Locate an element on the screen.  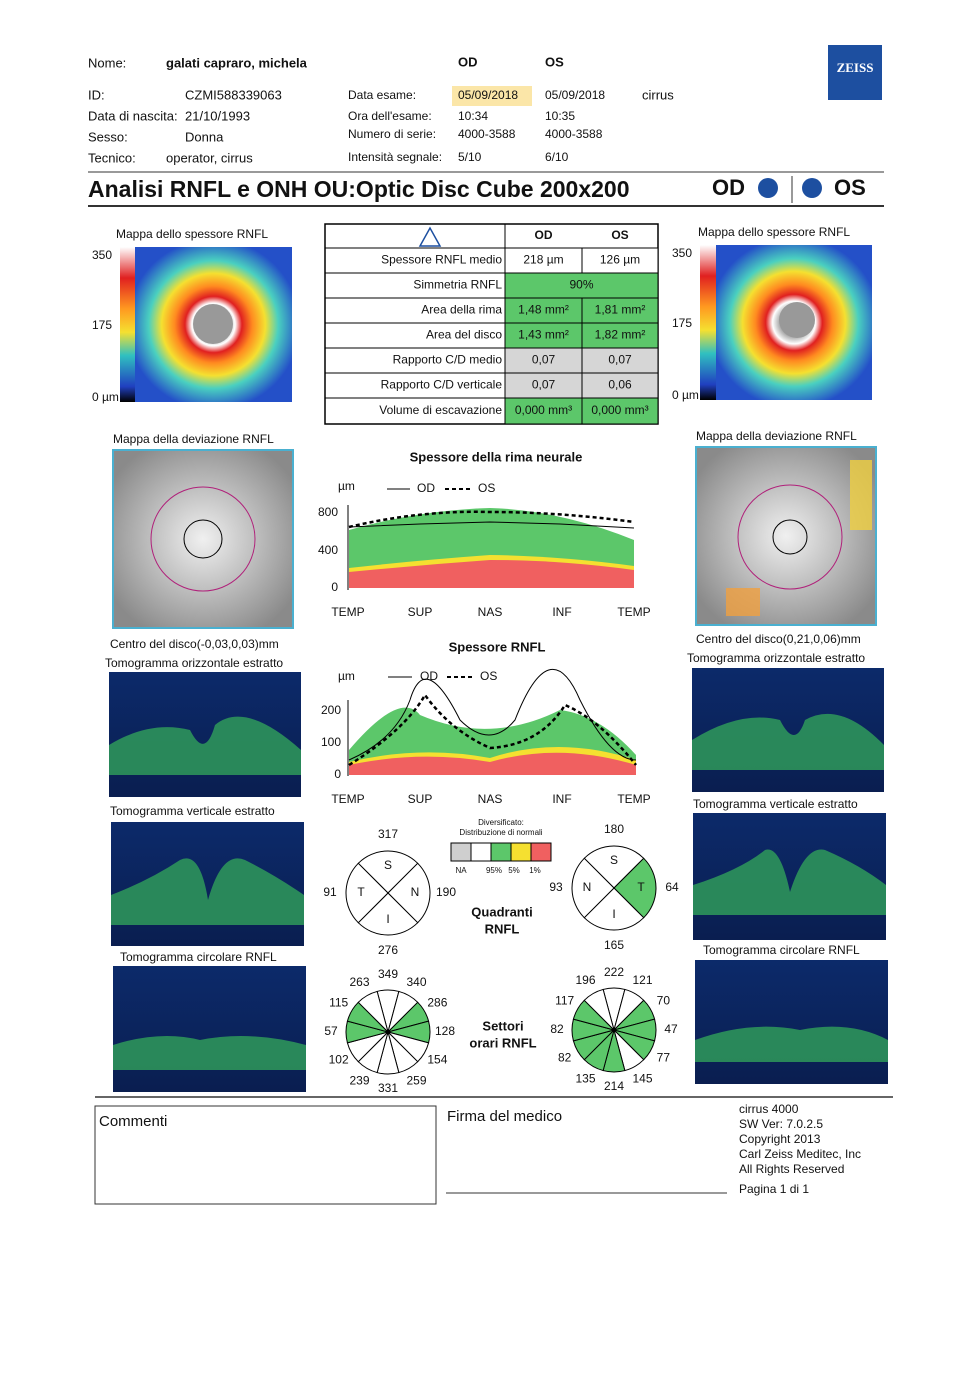
value: 21/10/1993 is located at coordinates (217, 115).